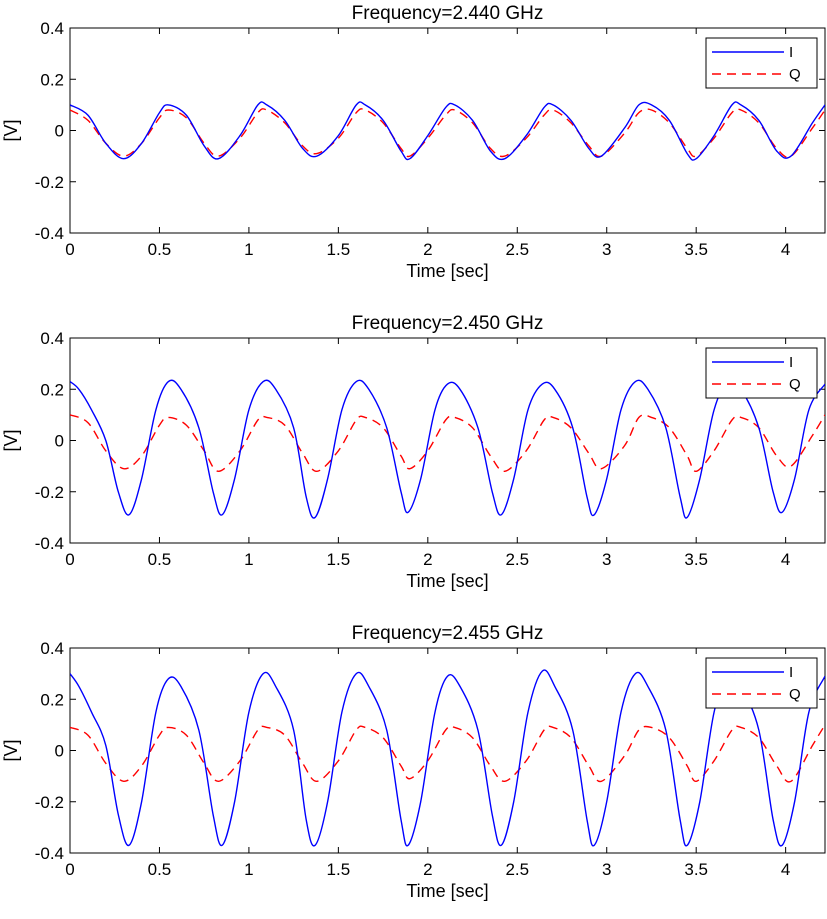  Describe the element at coordinates (448, 323) in the screenshot. I see `chart-title: Frequency=2.450 GHz` at that location.